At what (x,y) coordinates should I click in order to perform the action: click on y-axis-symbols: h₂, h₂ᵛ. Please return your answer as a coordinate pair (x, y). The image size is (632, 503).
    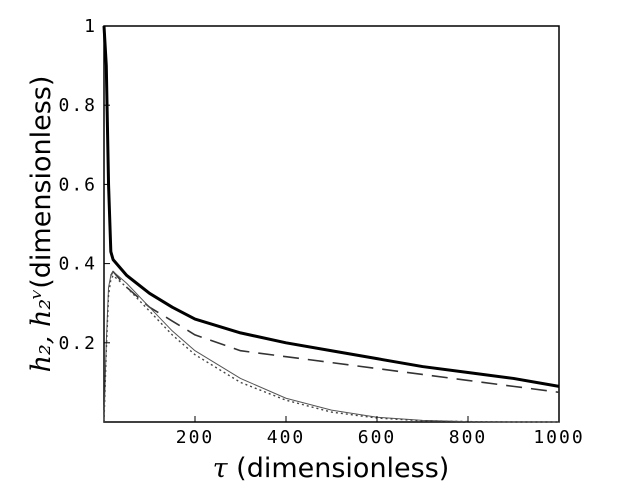
    Looking at the image, I should click on (41, 331).